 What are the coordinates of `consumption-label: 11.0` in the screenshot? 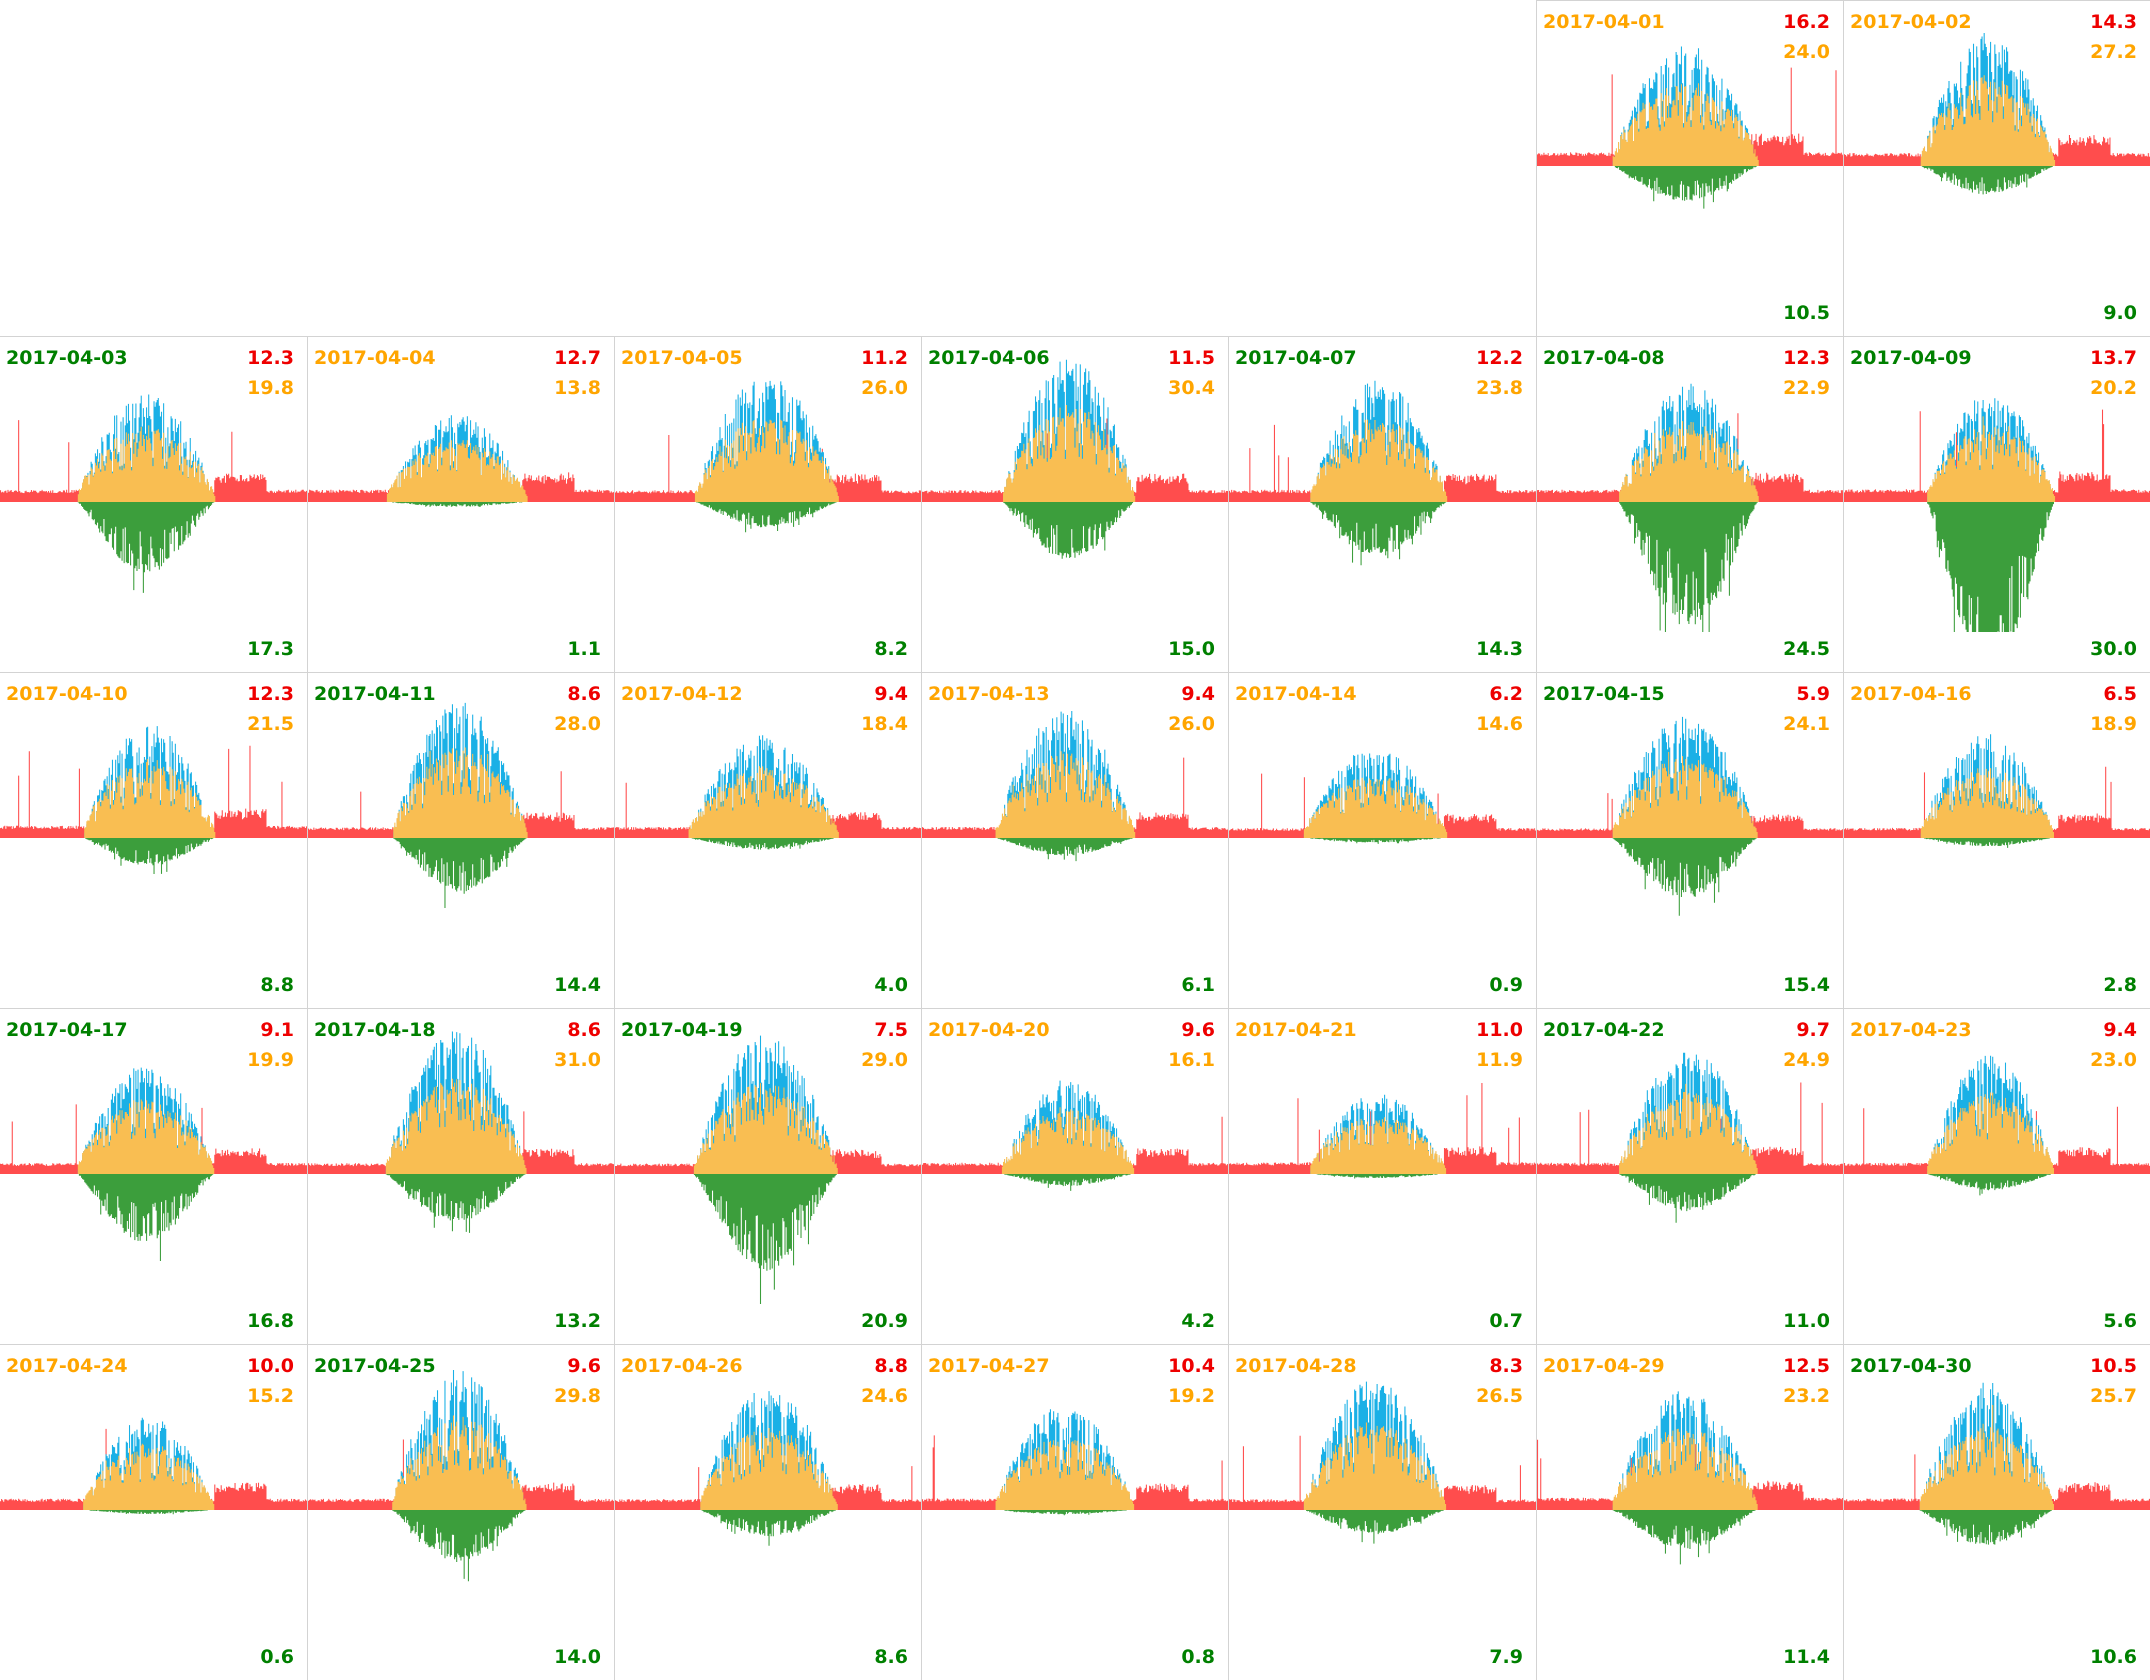 It's located at (1499, 1030).